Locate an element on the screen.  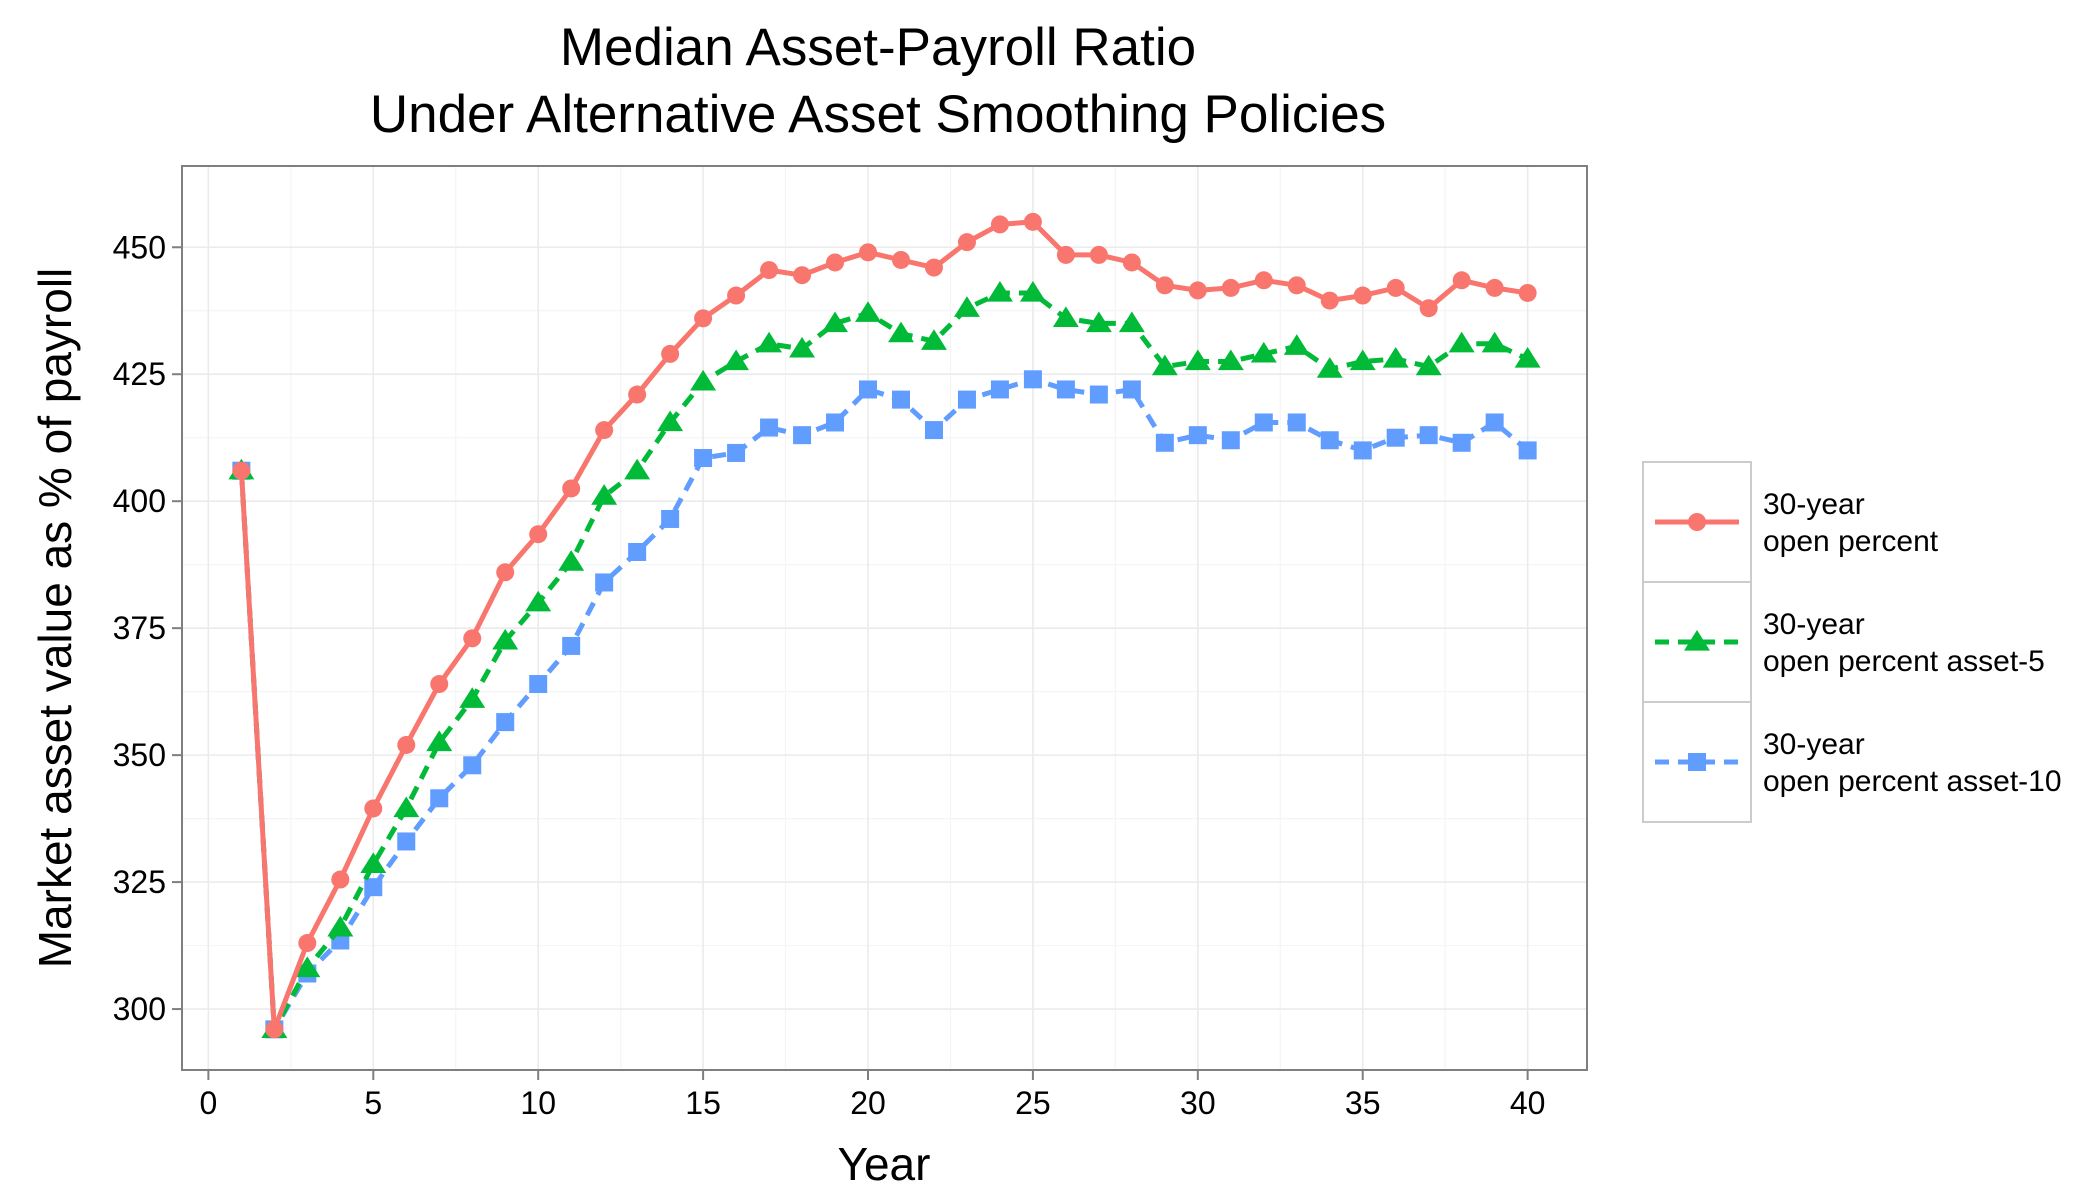
y-tick-label: 375 is located at coordinates (139, 628).